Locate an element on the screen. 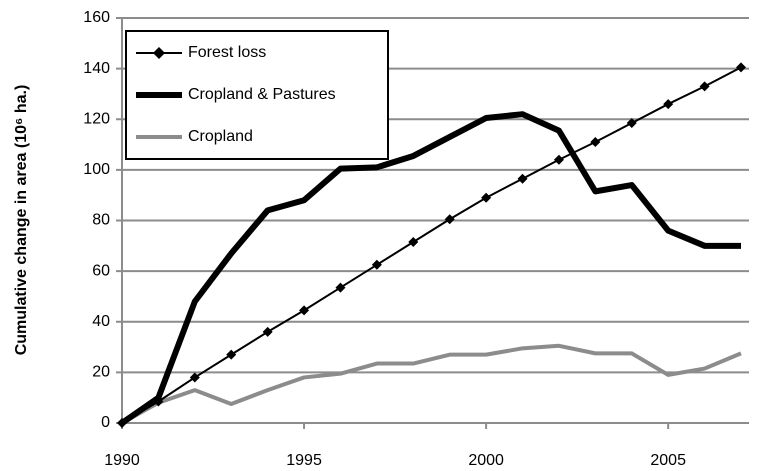 This screenshot has width=763, height=471. y-tick-label: 20 is located at coordinates (101, 372).